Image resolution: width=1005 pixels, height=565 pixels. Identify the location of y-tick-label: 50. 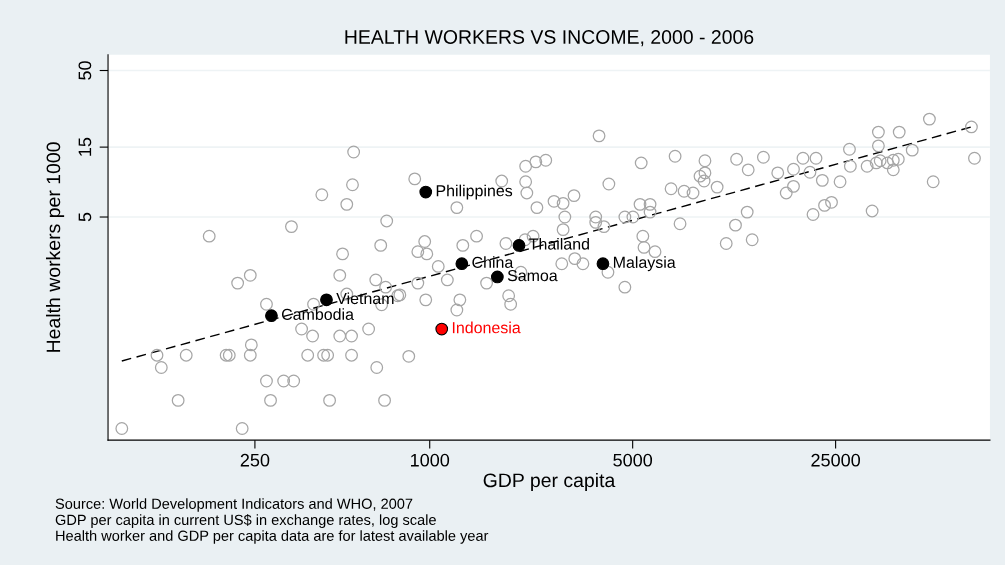
(85, 70).